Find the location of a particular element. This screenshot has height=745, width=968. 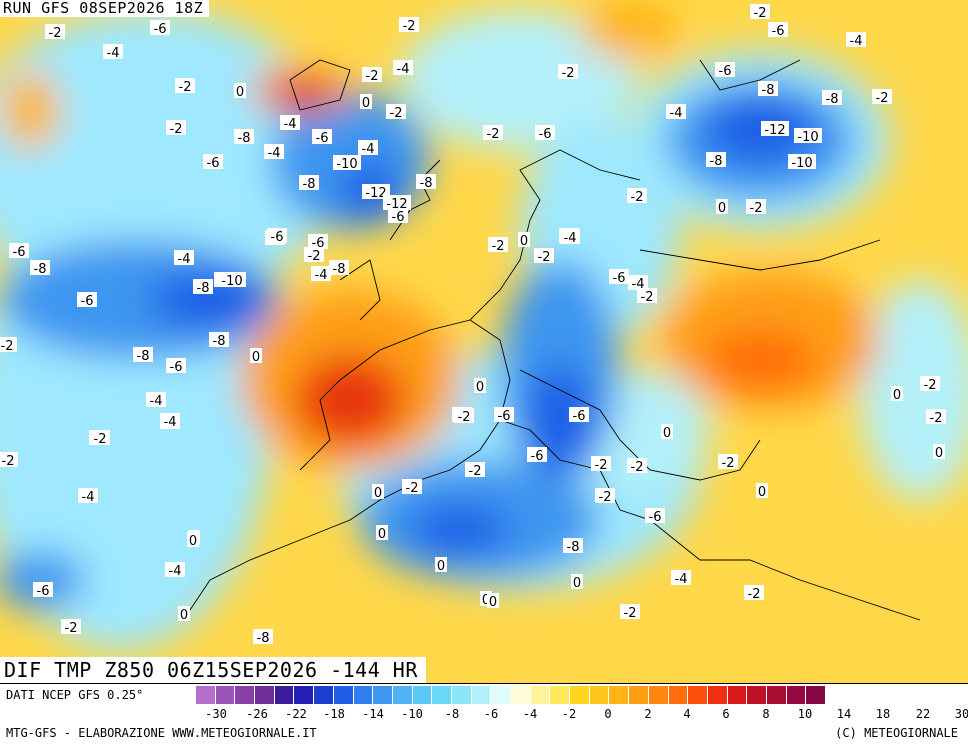

svg-text: -12 is located at coordinates (375, 193).